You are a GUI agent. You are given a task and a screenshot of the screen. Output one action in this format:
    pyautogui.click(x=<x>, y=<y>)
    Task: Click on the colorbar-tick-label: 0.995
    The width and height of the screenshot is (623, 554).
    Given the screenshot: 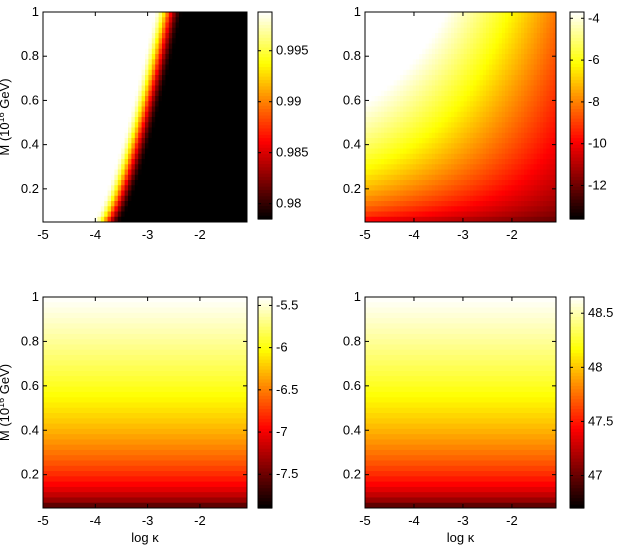 What is the action you would take?
    pyautogui.click(x=292, y=50)
    